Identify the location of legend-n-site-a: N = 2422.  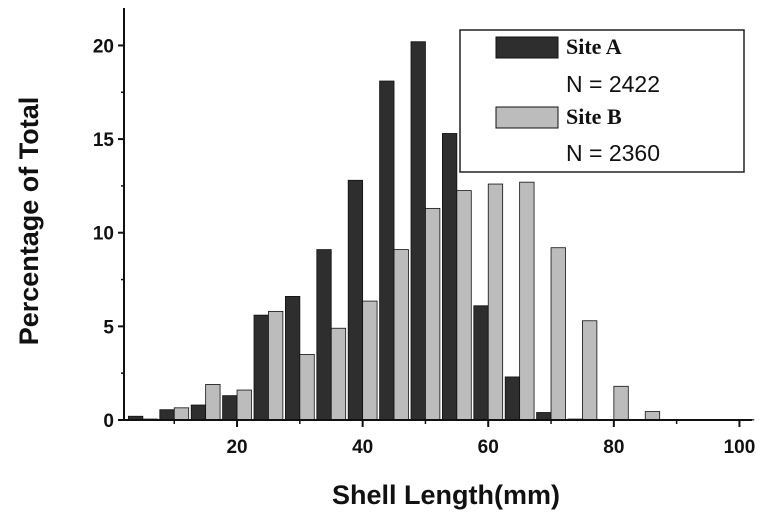
(613, 84).